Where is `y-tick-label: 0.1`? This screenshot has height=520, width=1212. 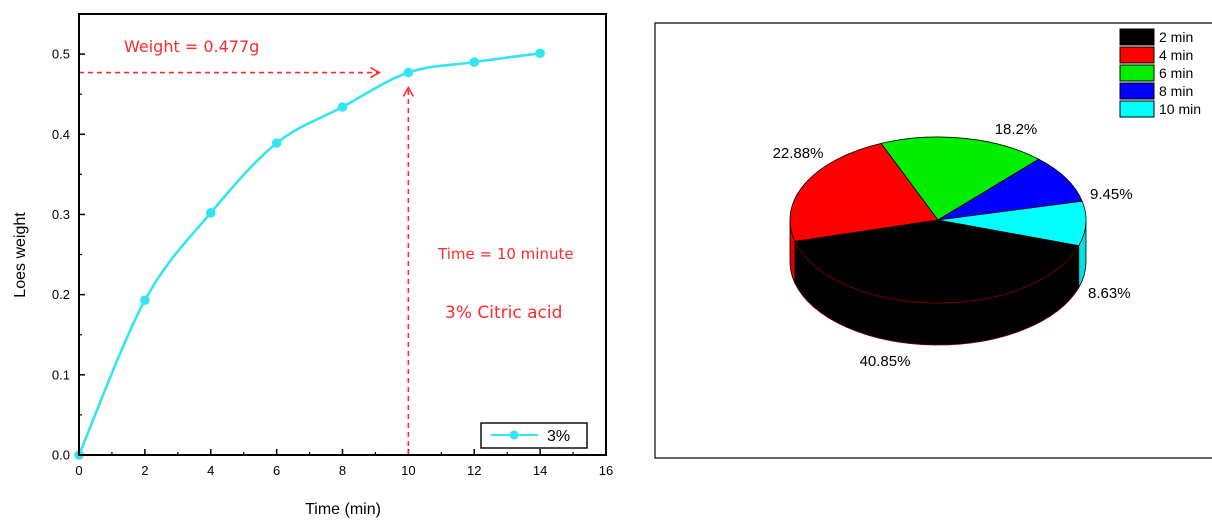
y-tick-label: 0.1 is located at coordinates (61, 374).